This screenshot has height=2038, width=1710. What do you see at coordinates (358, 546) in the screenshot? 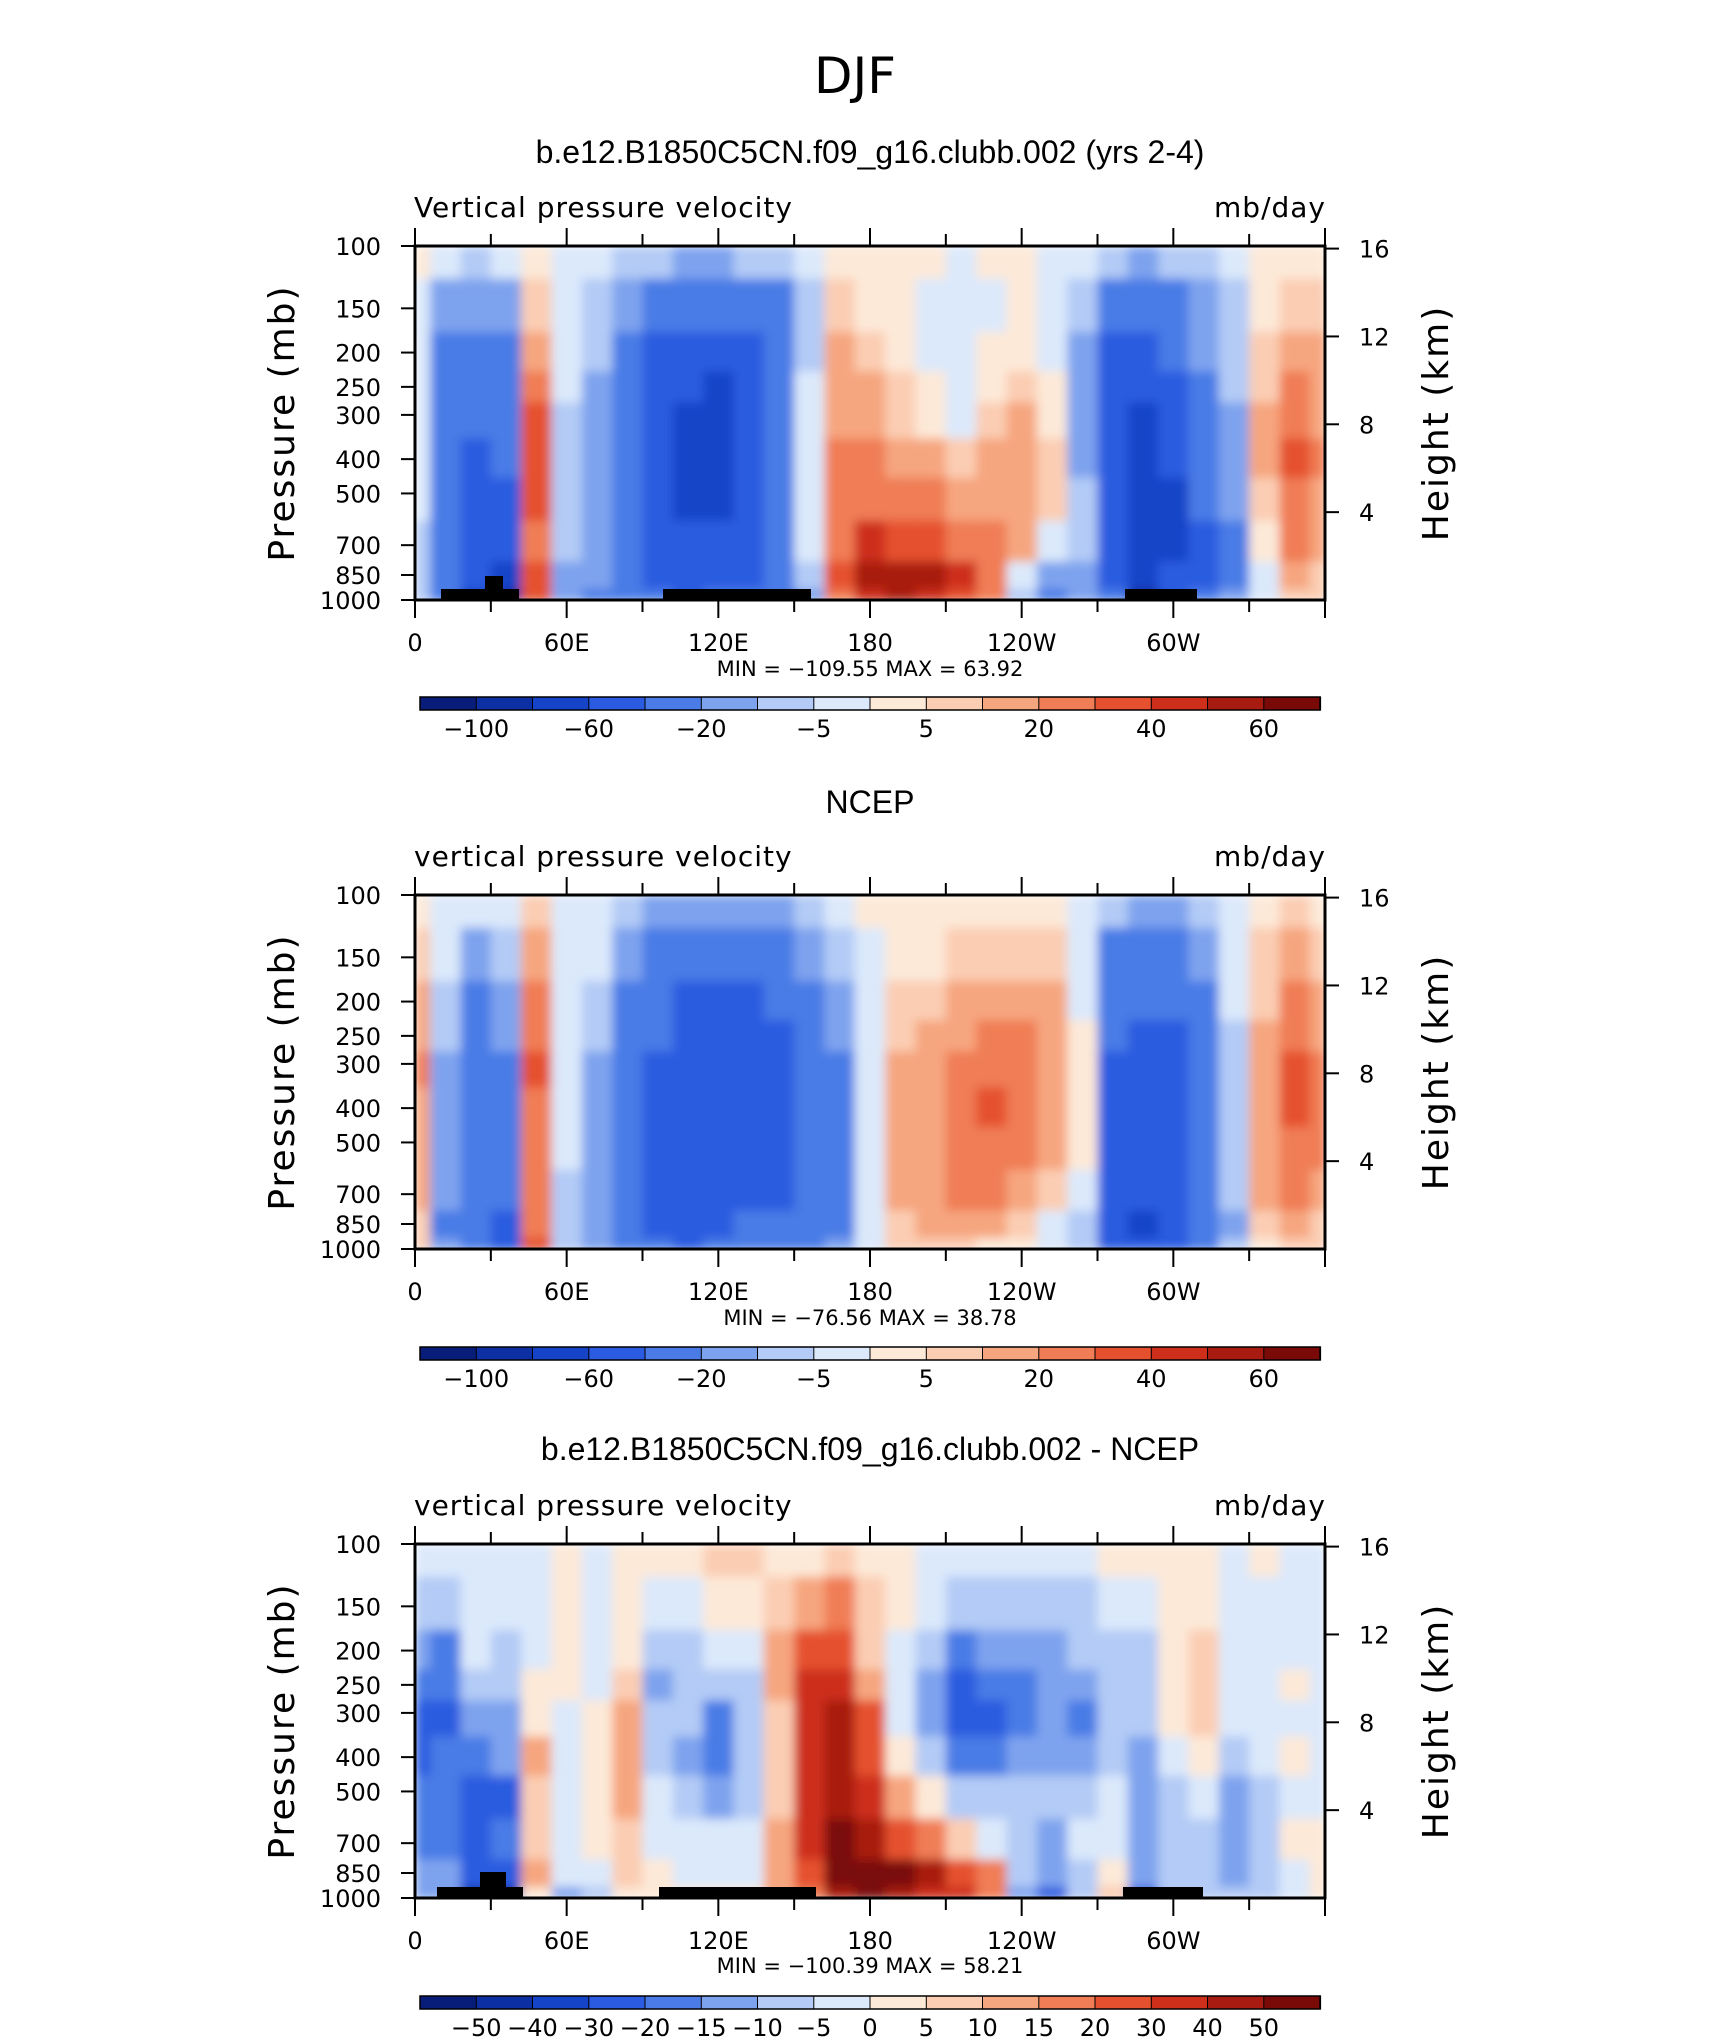
I see `y-tick-label: 700` at bounding box center [358, 546].